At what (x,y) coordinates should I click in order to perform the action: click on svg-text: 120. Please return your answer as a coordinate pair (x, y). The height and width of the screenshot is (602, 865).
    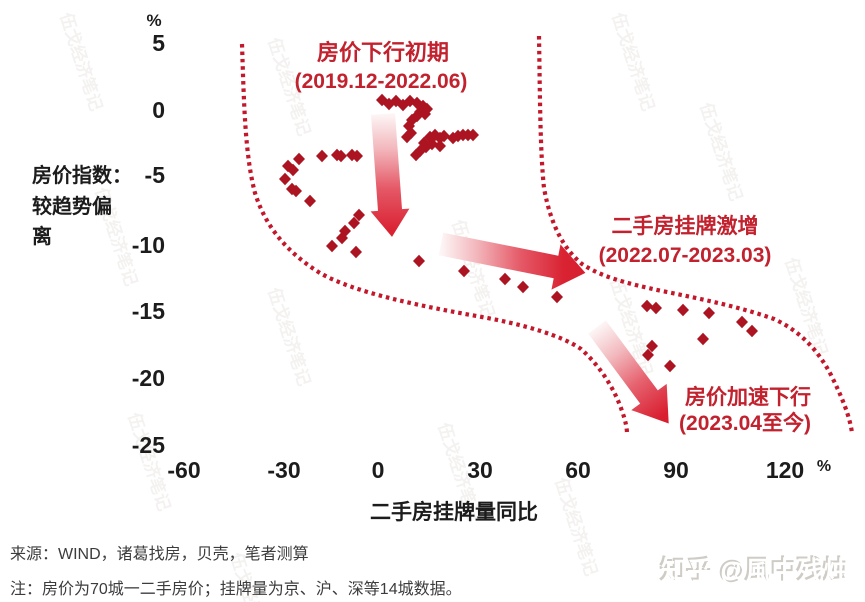
    Looking at the image, I should click on (785, 470).